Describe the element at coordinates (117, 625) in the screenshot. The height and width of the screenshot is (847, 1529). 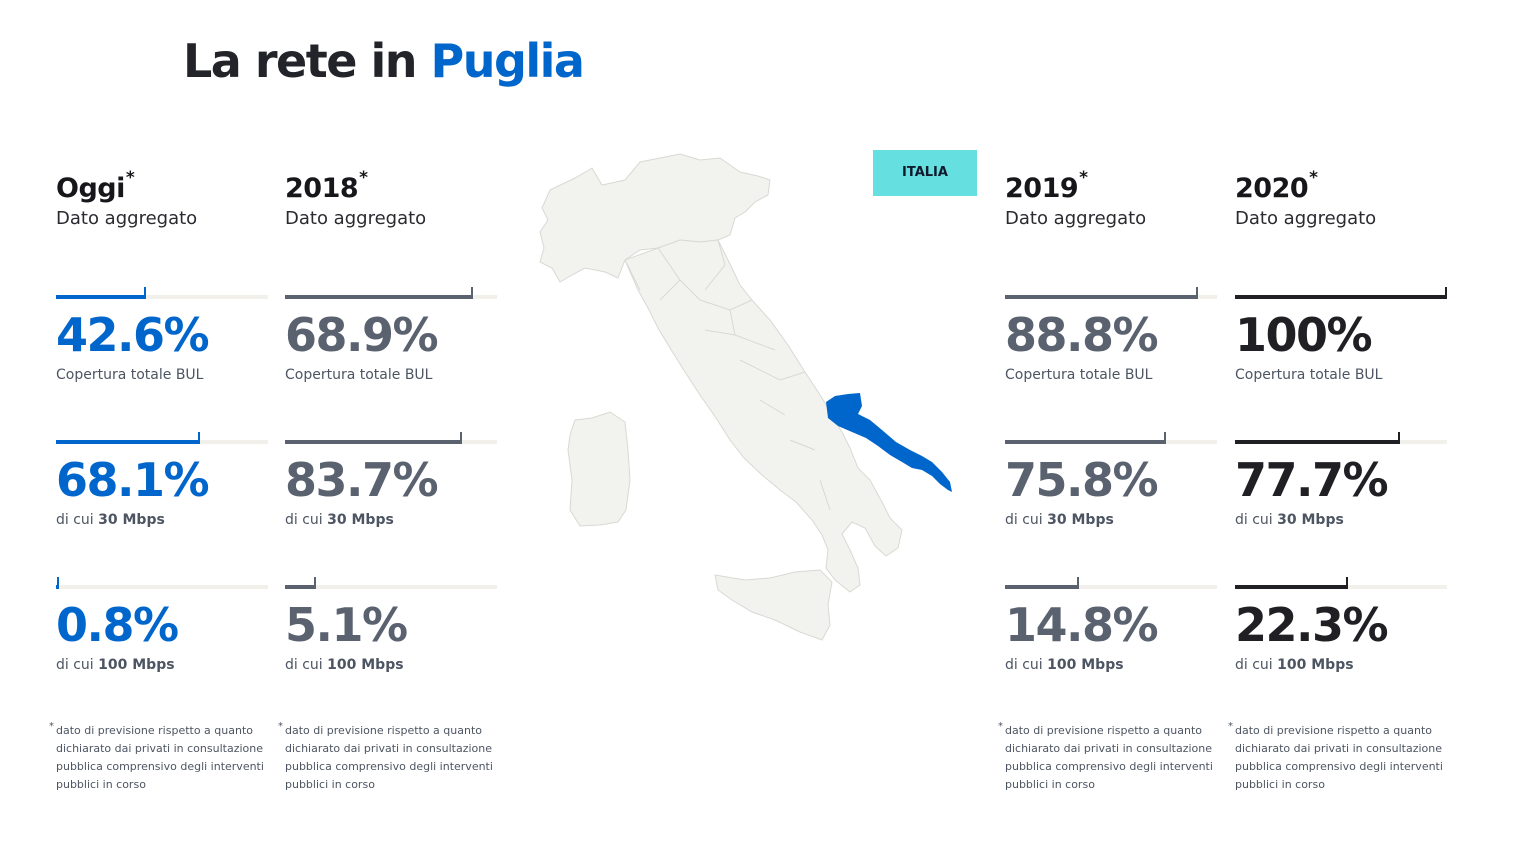
I see `stat-value: 0.8%` at that location.